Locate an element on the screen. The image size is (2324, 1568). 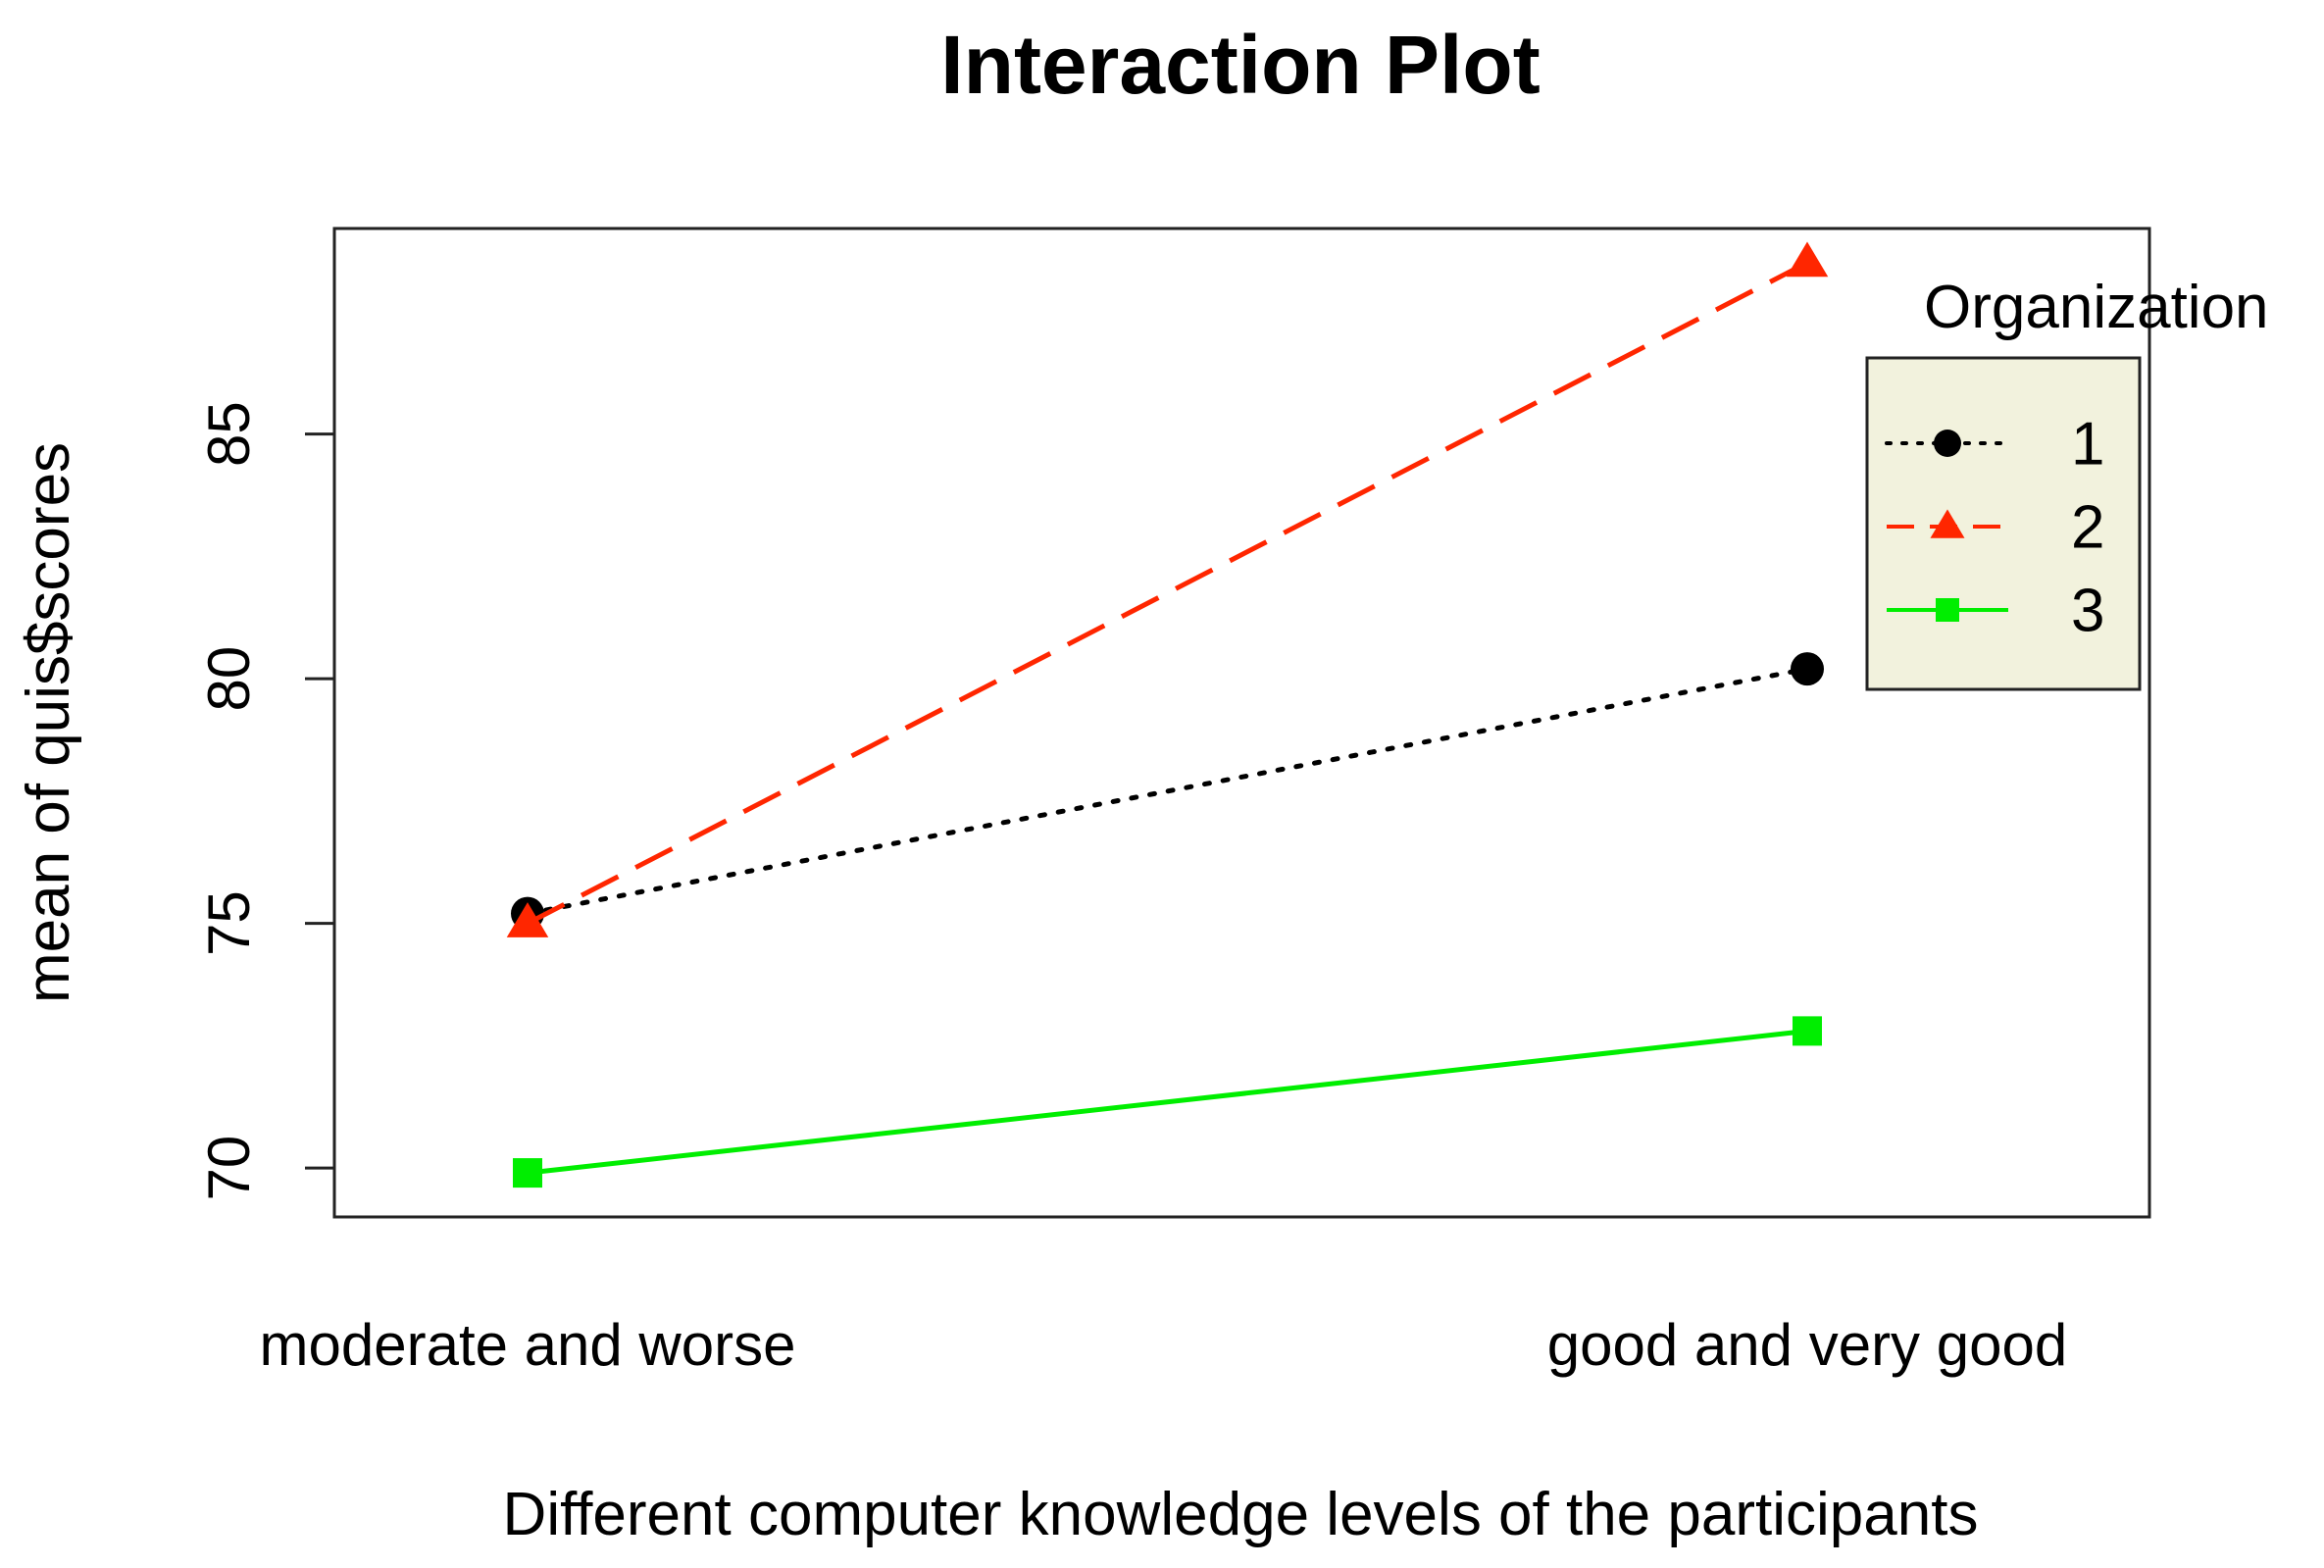
legend-item-2: 2 is located at coordinates (1996, 528).